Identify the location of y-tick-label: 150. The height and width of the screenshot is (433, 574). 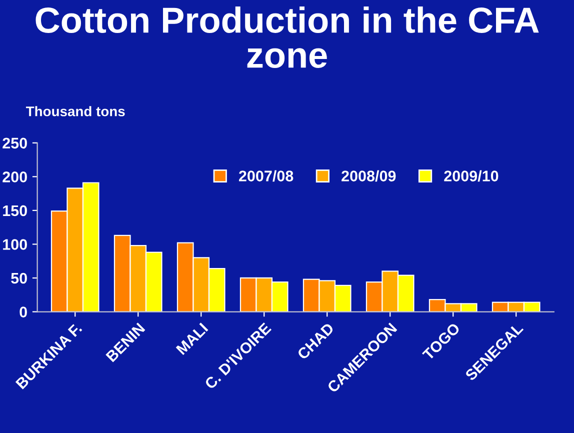
(15, 210).